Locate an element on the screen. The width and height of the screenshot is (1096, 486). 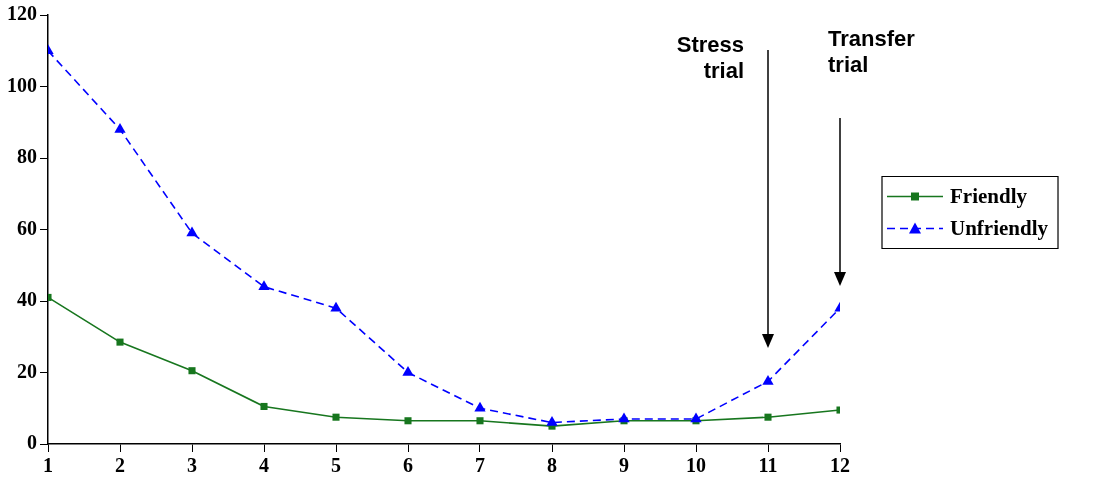
annotation: Transfer trial is located at coordinates (872, 52).